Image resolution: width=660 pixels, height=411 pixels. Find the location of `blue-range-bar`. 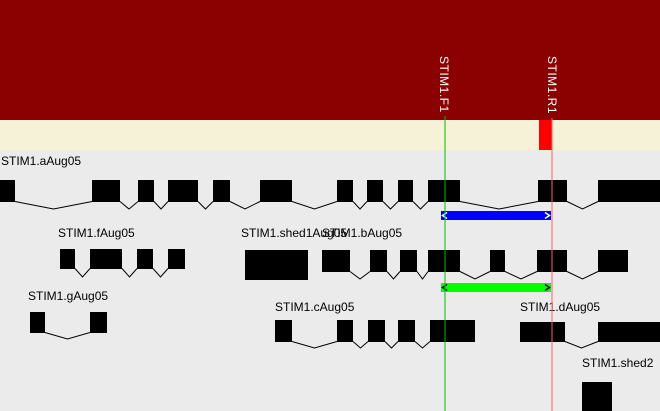

blue-range-bar is located at coordinates (496, 215).